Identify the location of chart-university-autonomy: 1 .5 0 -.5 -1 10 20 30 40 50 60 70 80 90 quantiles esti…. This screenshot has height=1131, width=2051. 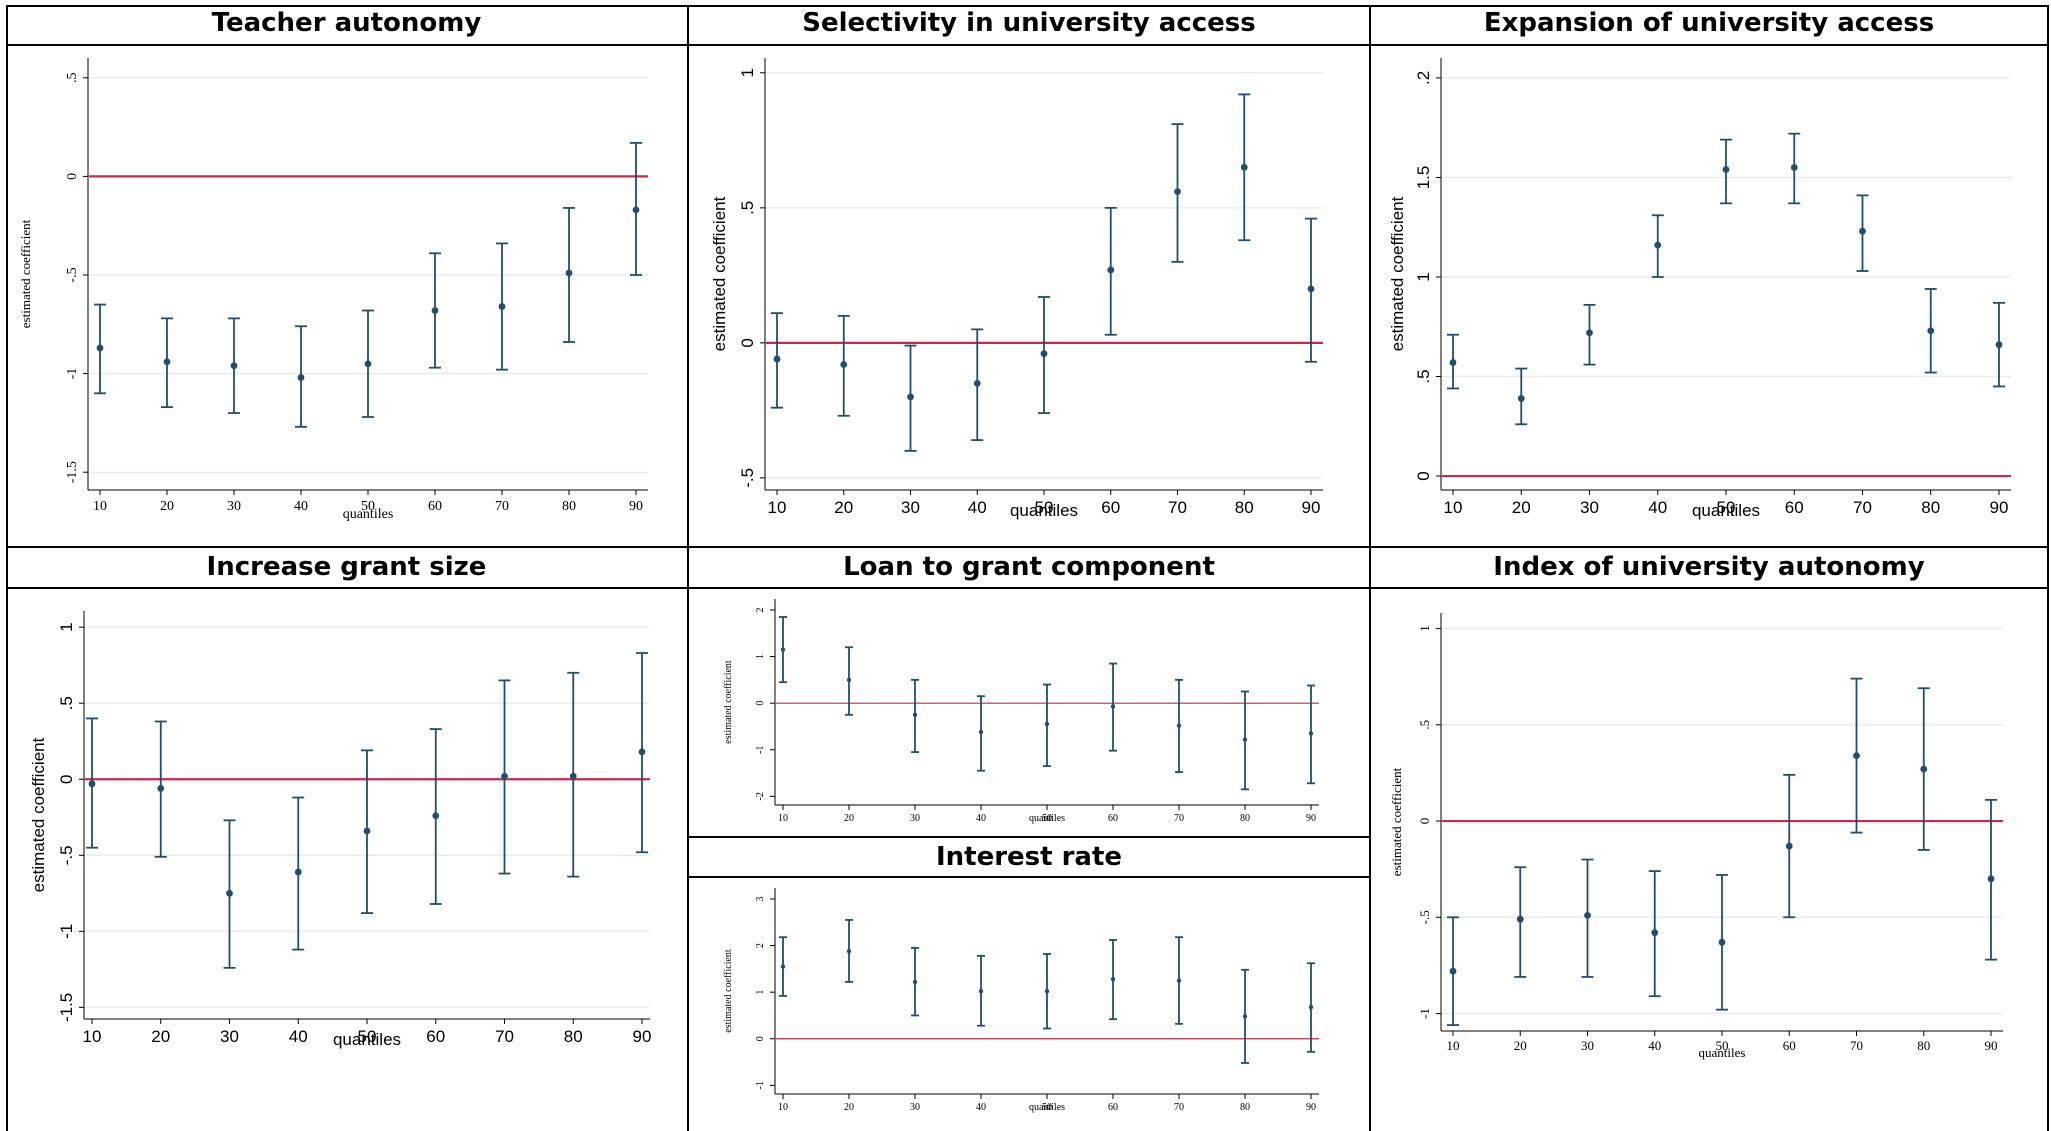
(1696, 836).